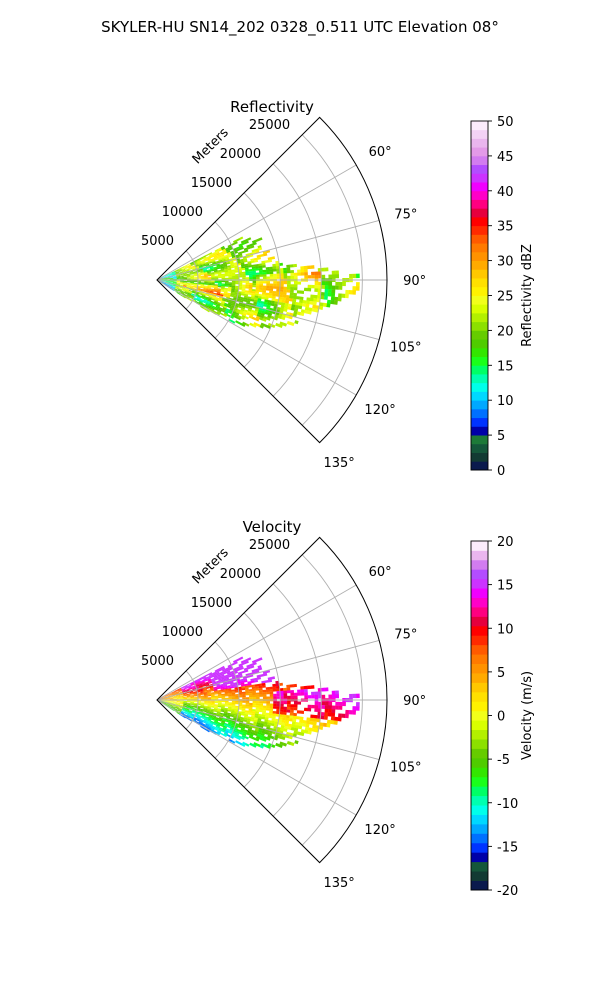  I want to click on colorbar-tick-label: -20, so click(507, 891).